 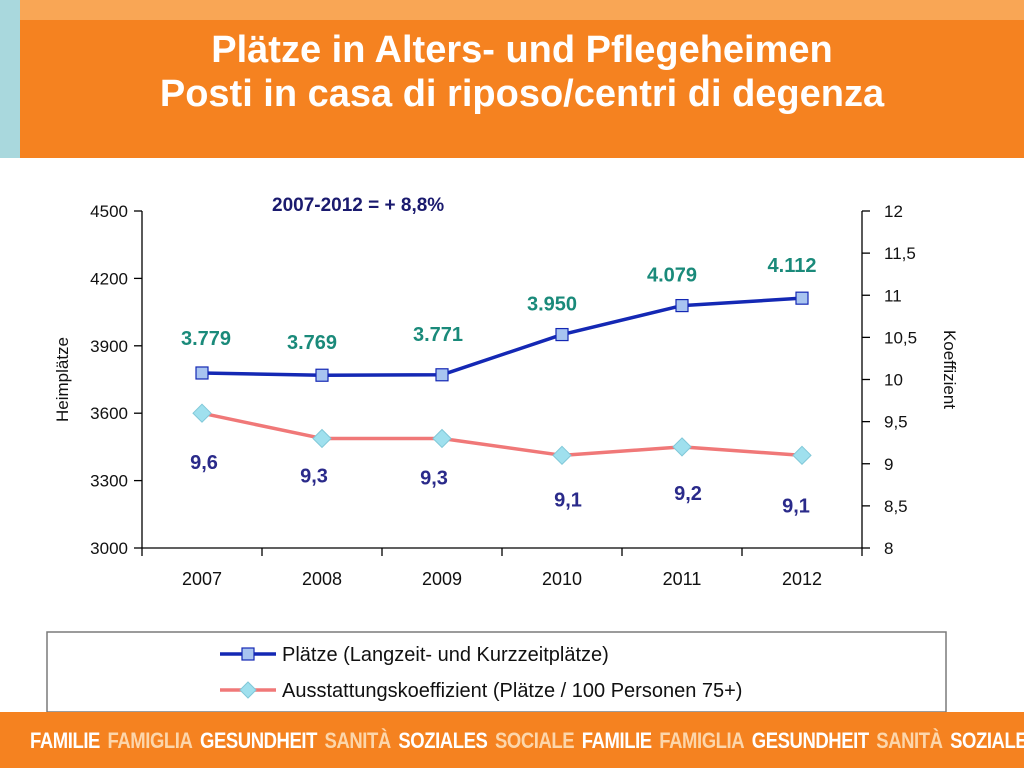 What do you see at coordinates (552, 305) in the screenshot?
I see `data-label-platze: 3.950` at bounding box center [552, 305].